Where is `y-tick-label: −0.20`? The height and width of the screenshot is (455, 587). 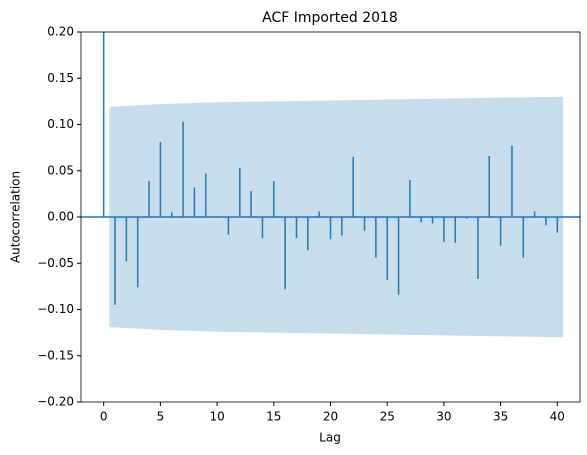
y-tick-label: −0.20 is located at coordinates (55, 402).